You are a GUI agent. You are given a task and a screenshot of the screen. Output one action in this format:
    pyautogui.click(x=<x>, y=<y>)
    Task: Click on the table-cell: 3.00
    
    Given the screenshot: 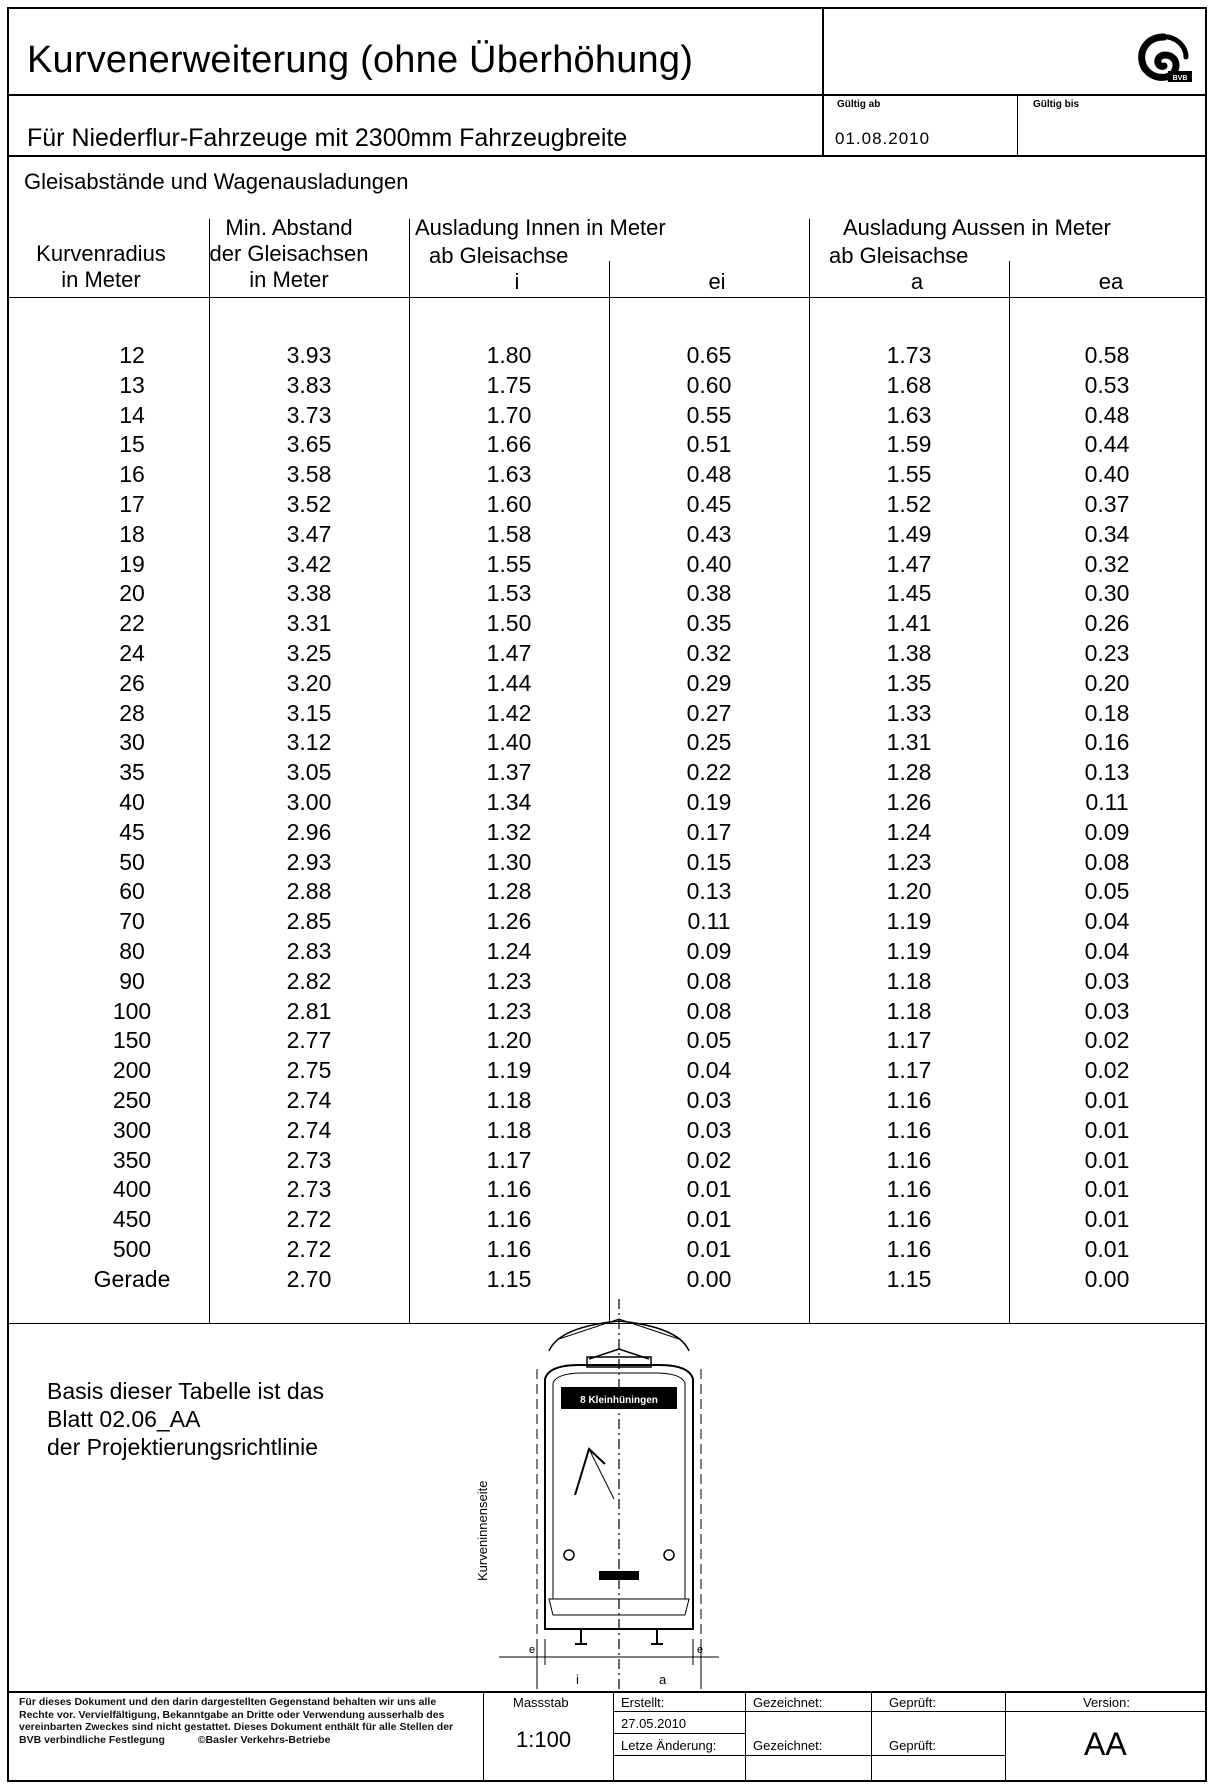 What is the action you would take?
    pyautogui.click(x=309, y=802)
    